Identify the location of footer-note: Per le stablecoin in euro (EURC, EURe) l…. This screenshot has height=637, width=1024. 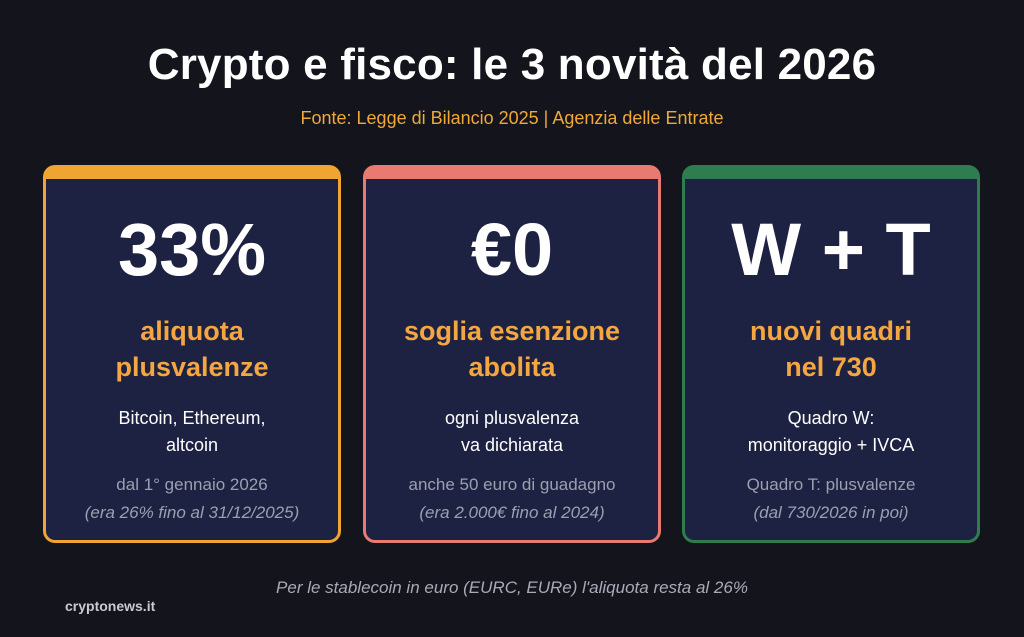
(512, 587).